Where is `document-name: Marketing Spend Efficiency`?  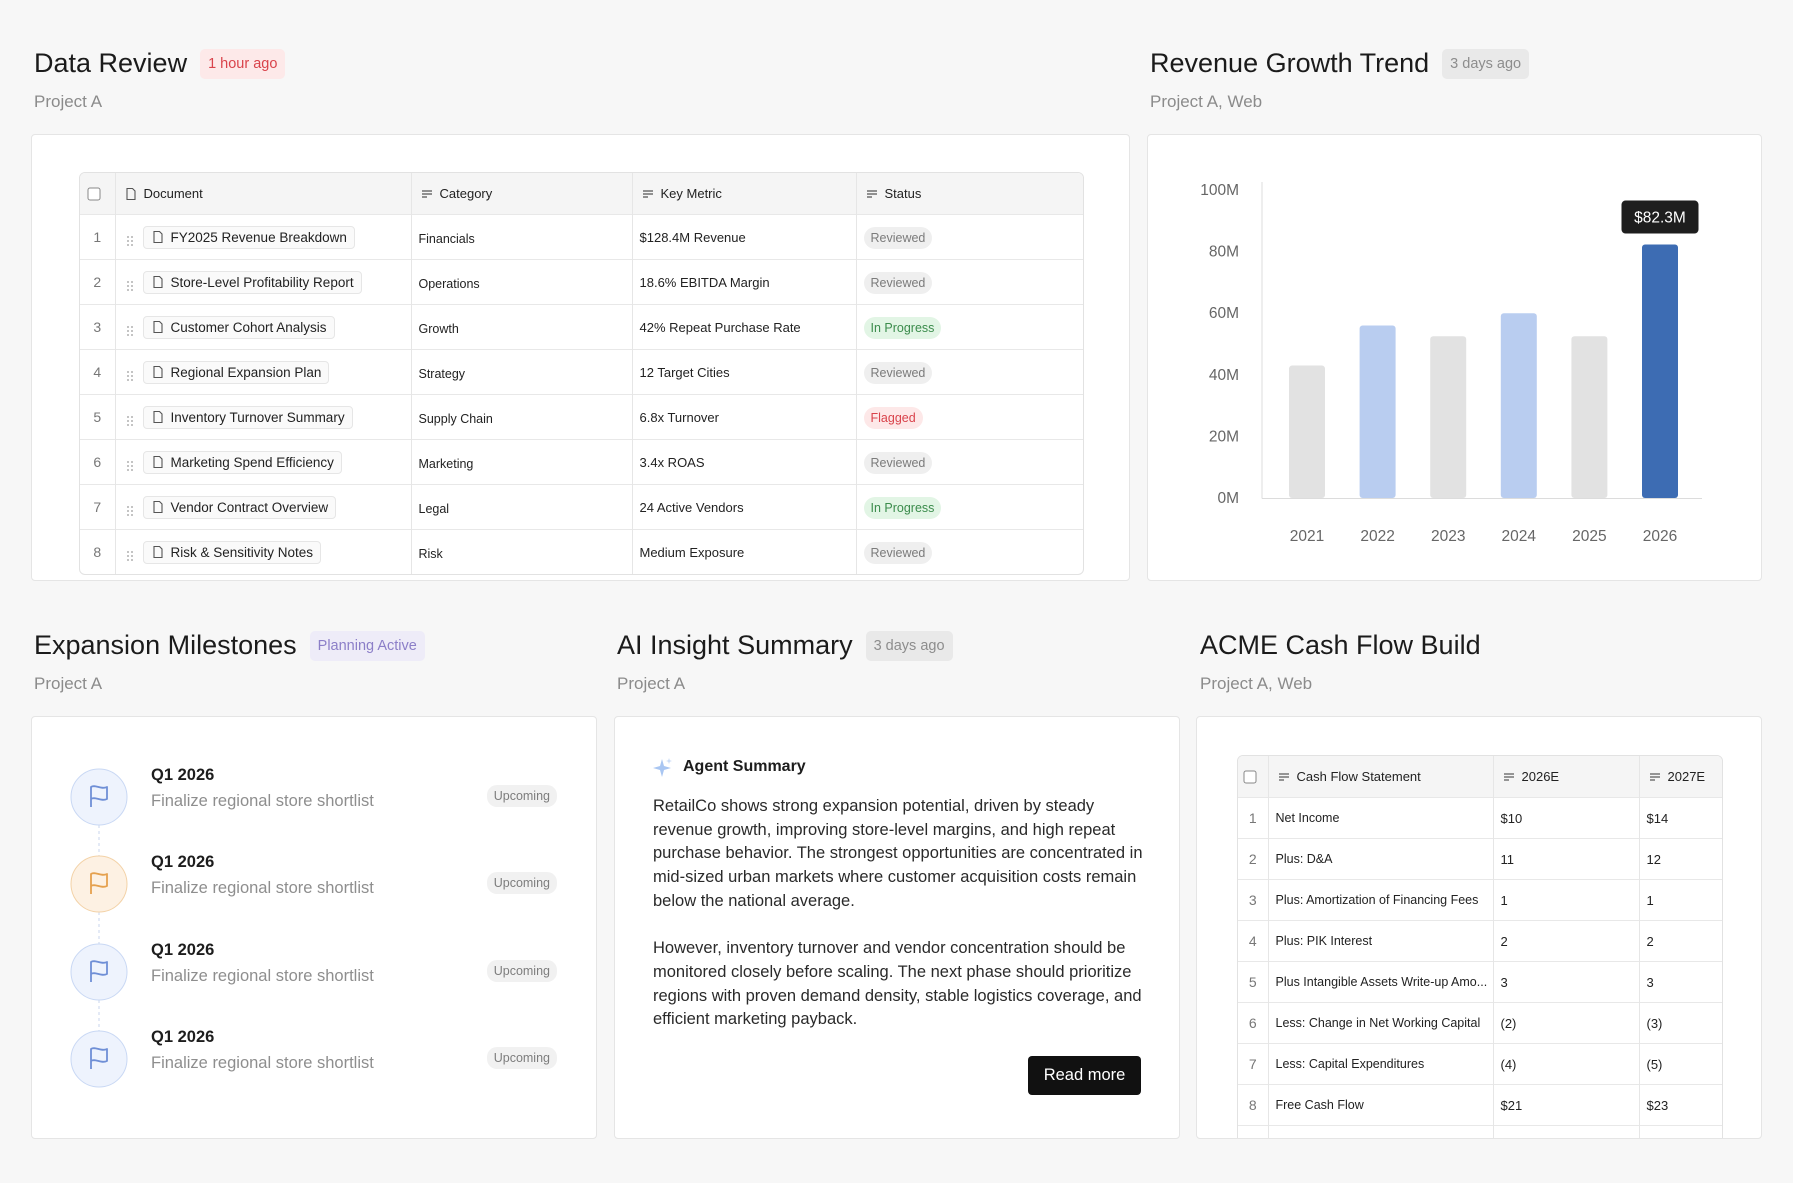 document-name: Marketing Spend Efficiency is located at coordinates (252, 462).